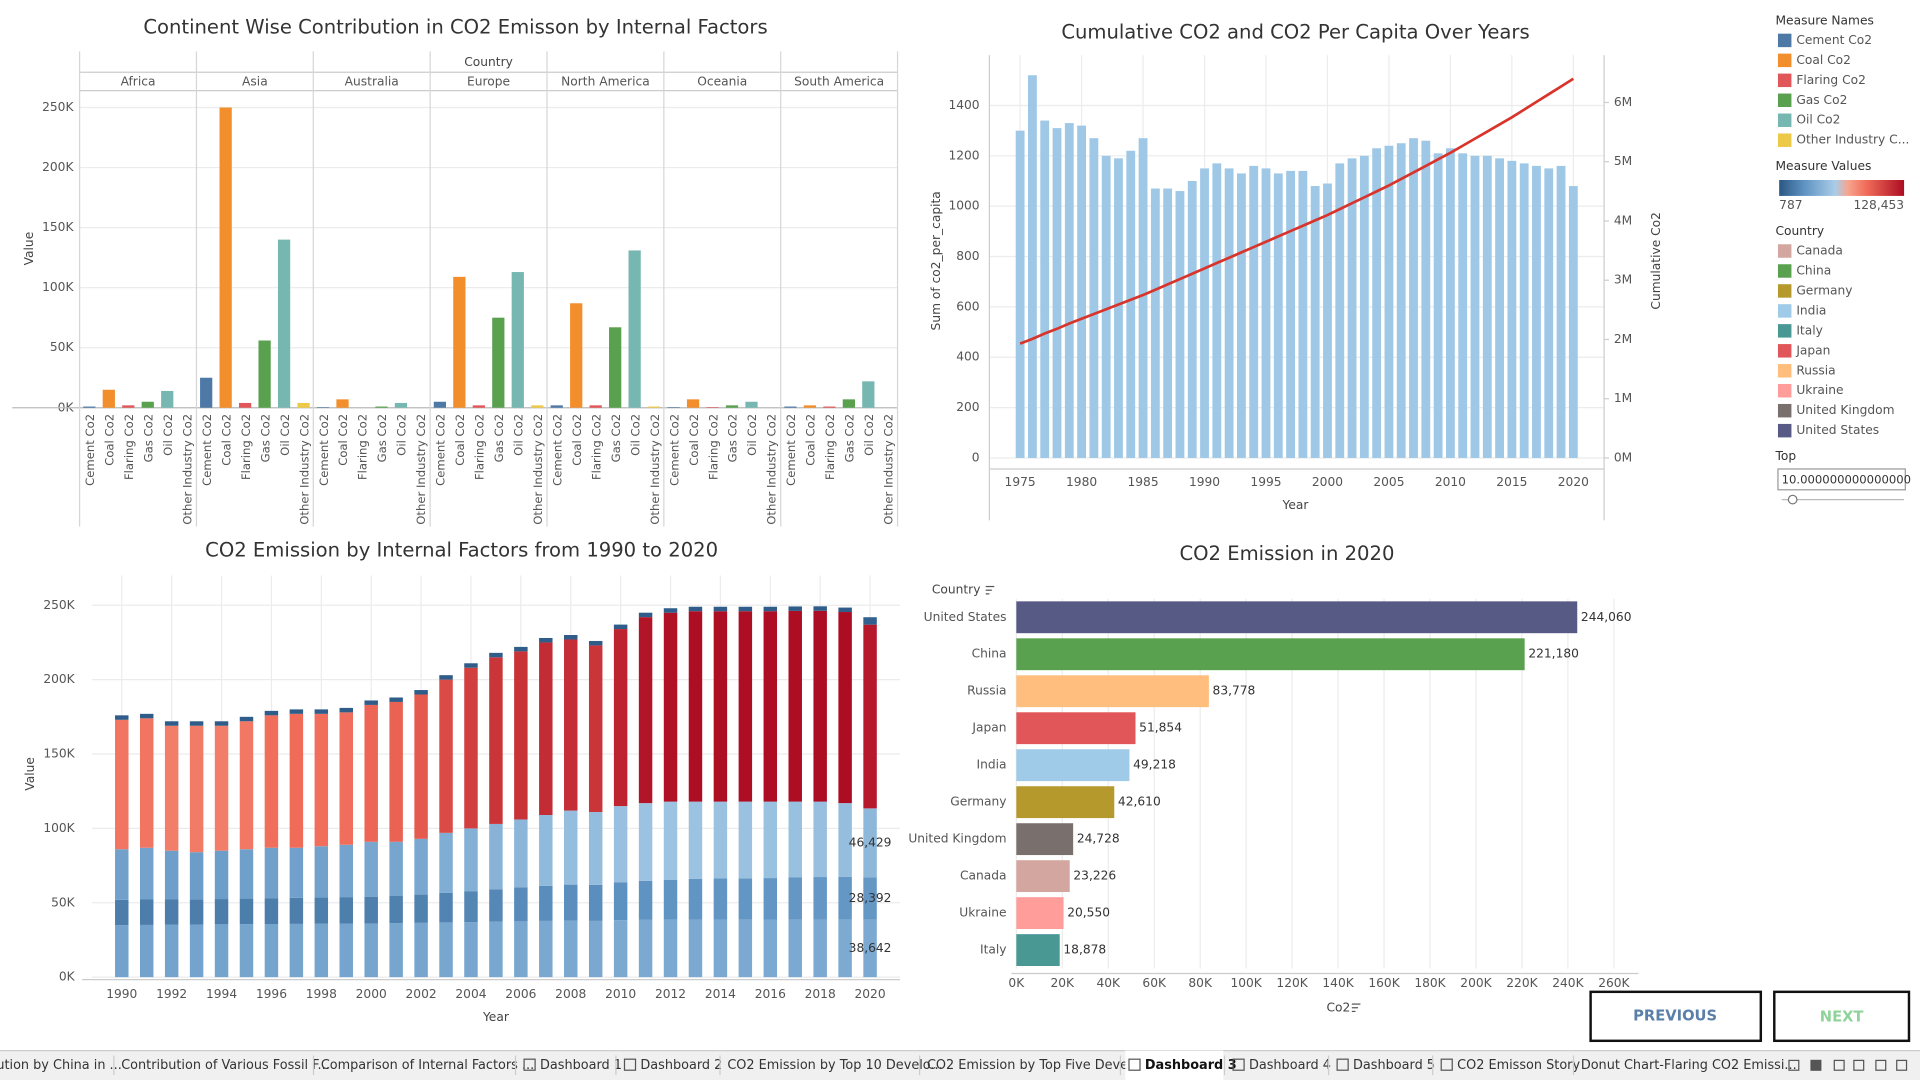 The height and width of the screenshot is (1080, 1920). Describe the element at coordinates (1821, 100) in the screenshot. I see `legend-label: Gas Co2` at that location.